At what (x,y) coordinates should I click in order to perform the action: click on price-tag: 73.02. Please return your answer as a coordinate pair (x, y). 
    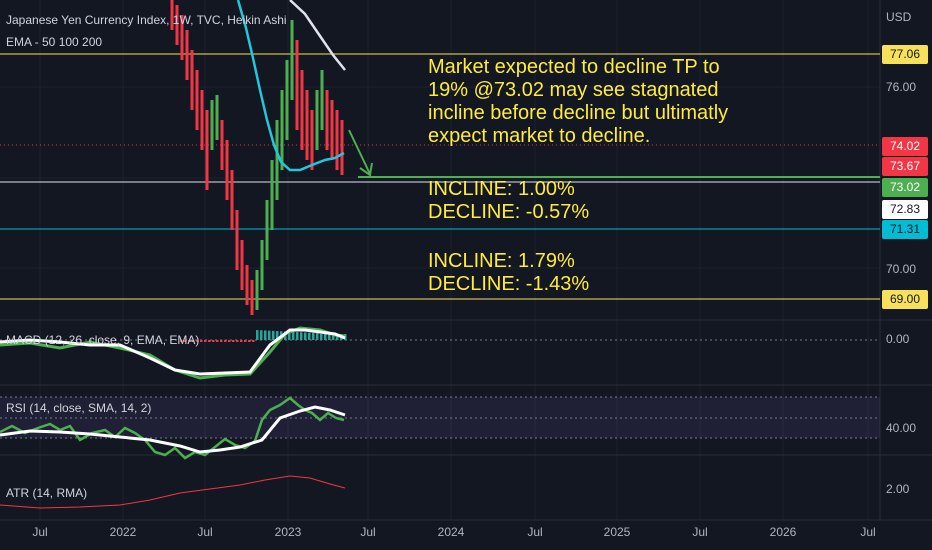
    Looking at the image, I should click on (905, 187).